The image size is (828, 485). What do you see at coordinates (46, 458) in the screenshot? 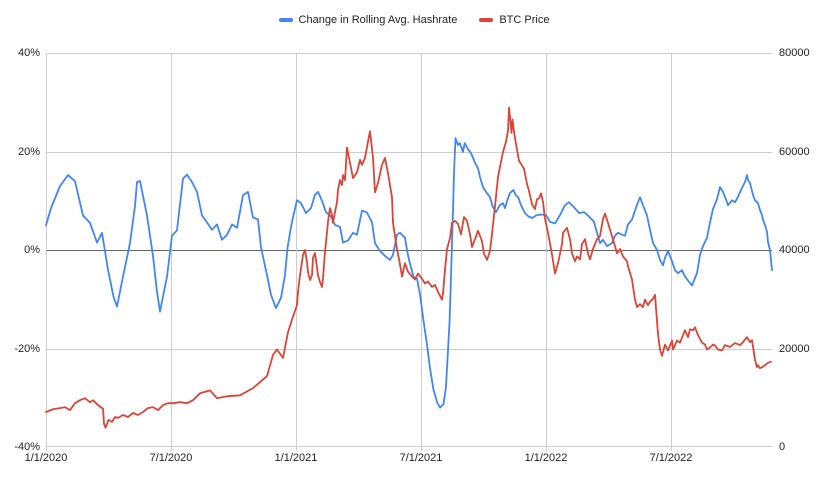
I see `x-tick-label: 1/1/2020` at bounding box center [46, 458].